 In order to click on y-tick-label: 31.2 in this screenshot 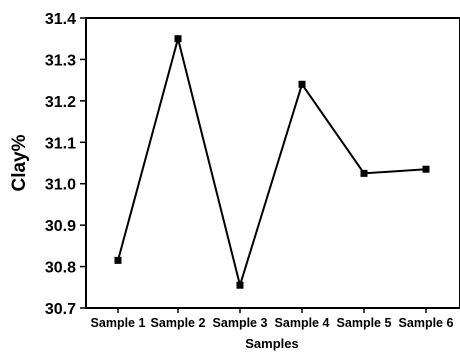, I will do `click(60, 102)`.